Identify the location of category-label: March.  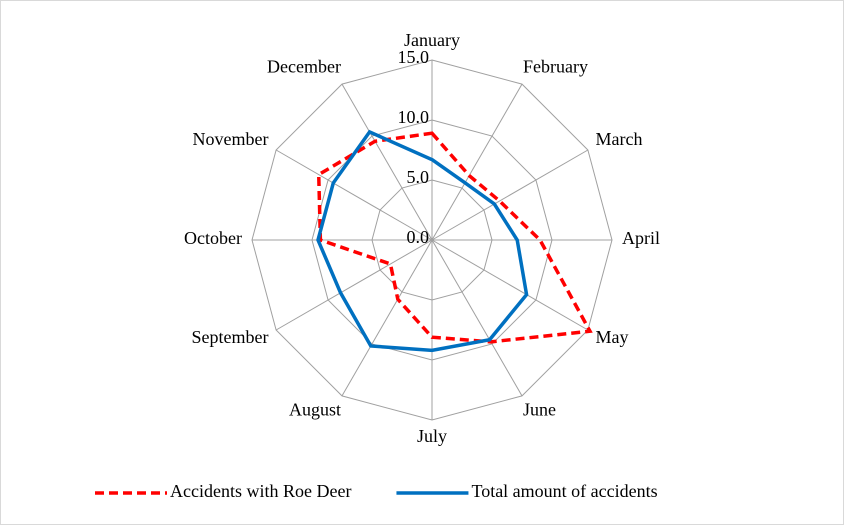
(618, 139).